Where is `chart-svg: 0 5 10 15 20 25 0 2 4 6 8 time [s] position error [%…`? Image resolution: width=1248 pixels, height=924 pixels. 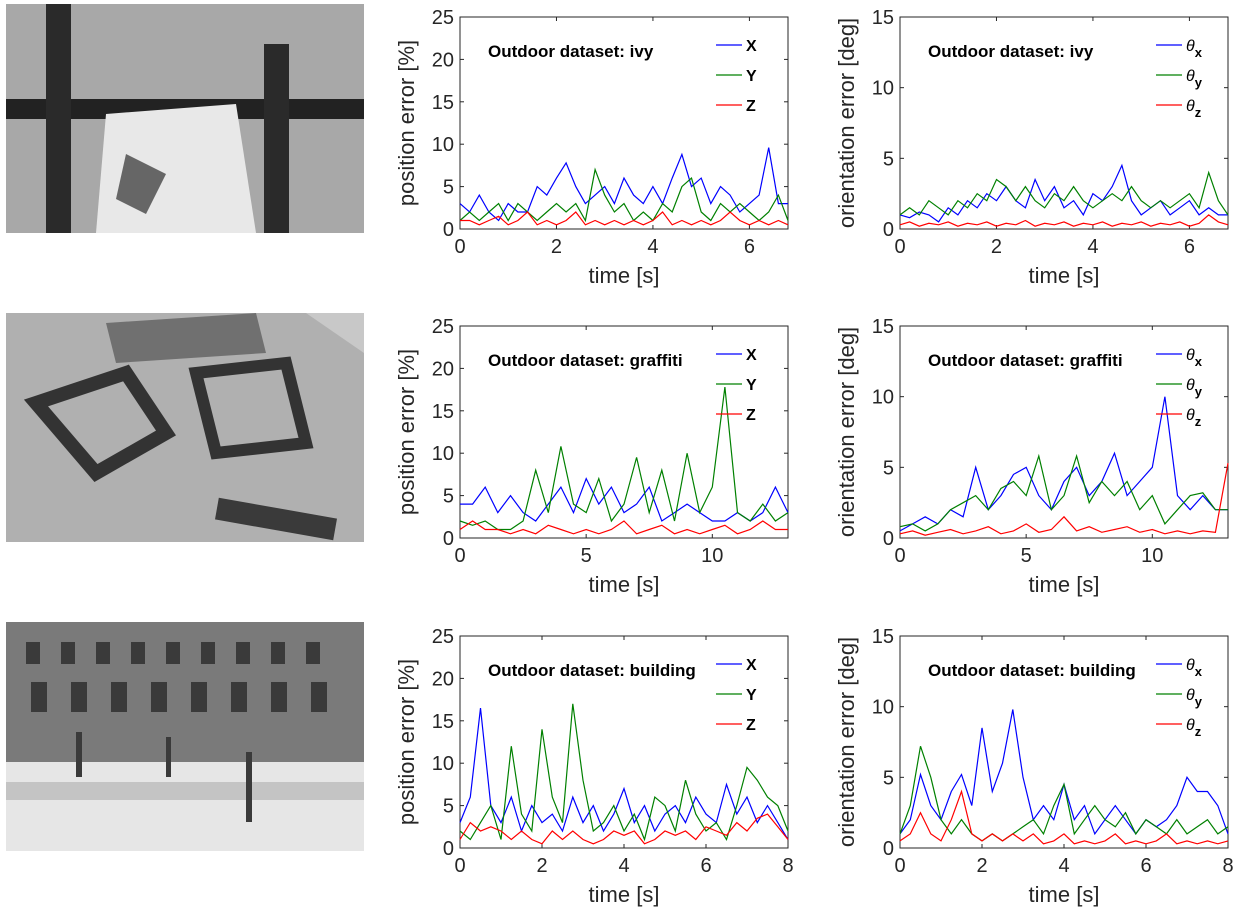
chart-svg: 0 5 10 15 20 25 0 2 4 6 8 time [s] position error [%… is located at coordinates (594, 766).